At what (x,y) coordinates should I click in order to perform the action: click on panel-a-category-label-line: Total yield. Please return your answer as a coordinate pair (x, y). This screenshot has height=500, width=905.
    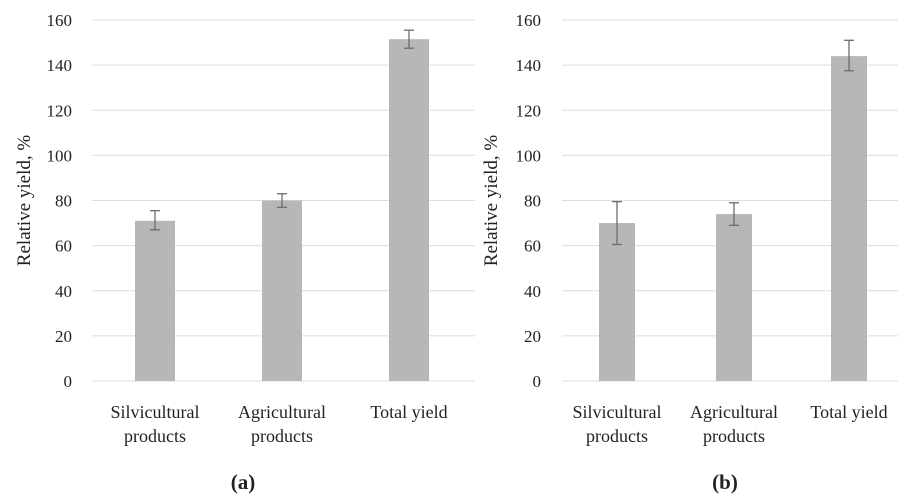
    Looking at the image, I should click on (408, 412).